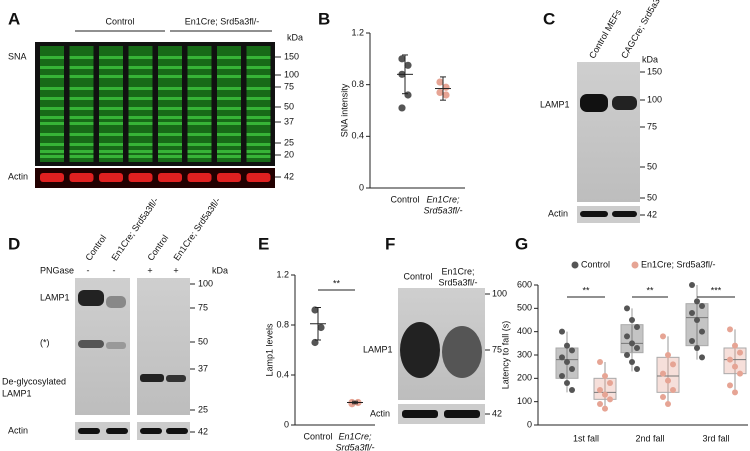  Describe the element at coordinates (715, 438) in the screenshot. I see `x-tick-label: 3rd fall` at that location.